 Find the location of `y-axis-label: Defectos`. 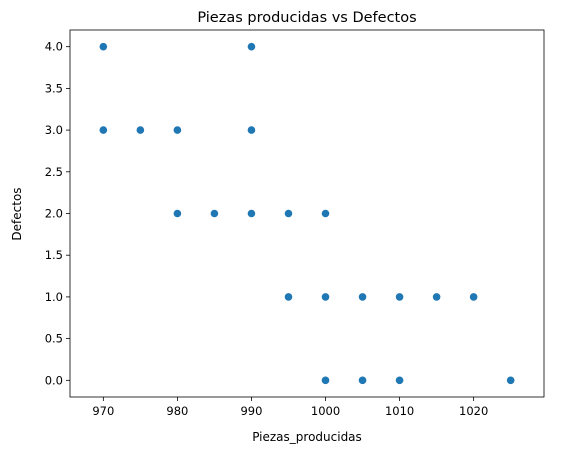

y-axis-label: Defectos is located at coordinates (17, 213).